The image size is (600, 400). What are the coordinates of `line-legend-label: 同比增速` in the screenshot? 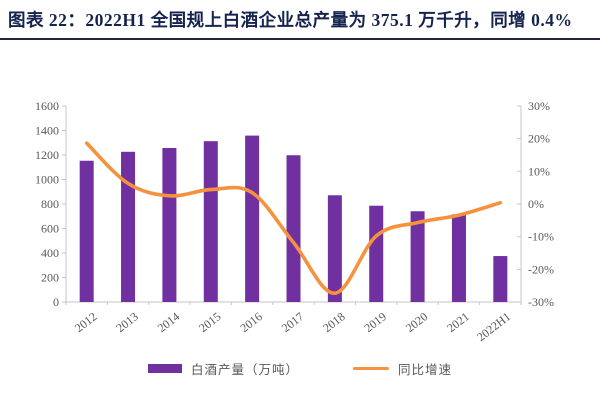 It's located at (425, 370).